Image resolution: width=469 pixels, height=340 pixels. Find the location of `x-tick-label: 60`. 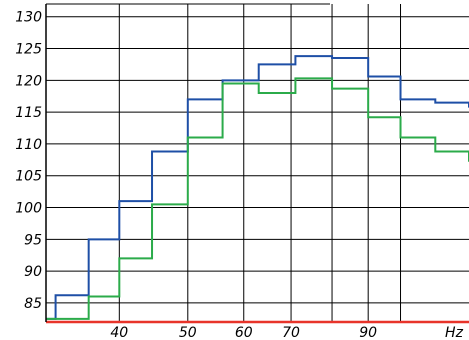

x-tick-label: 60 is located at coordinates (244, 332).